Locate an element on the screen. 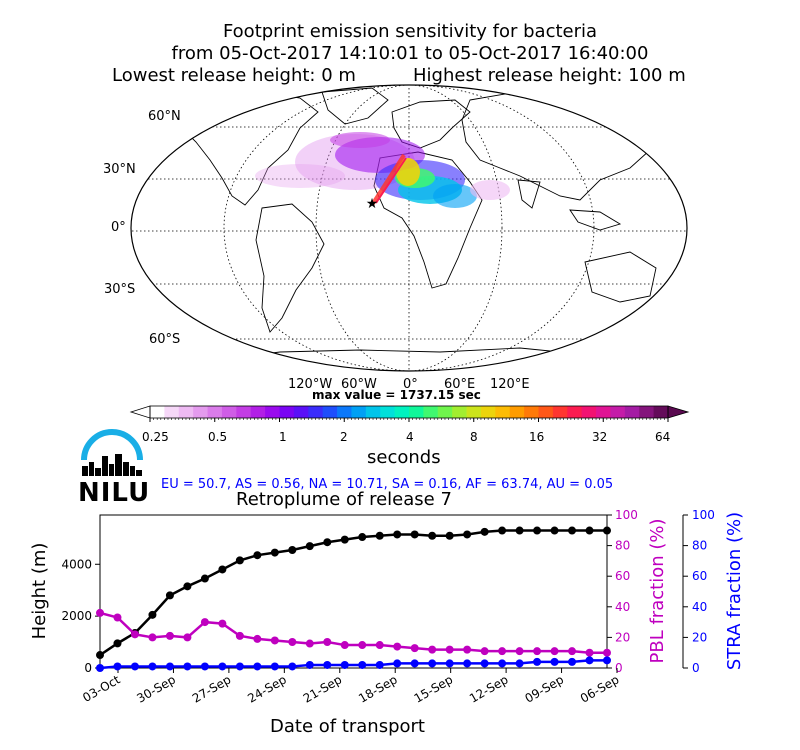  emission-plume is located at coordinates (382, 170).